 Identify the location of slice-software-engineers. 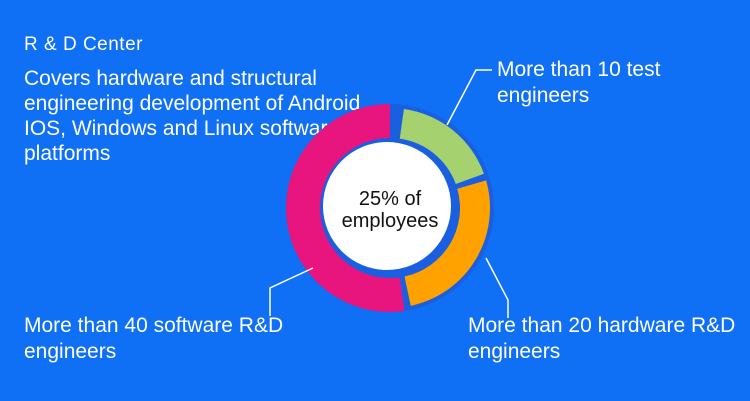
(345, 208).